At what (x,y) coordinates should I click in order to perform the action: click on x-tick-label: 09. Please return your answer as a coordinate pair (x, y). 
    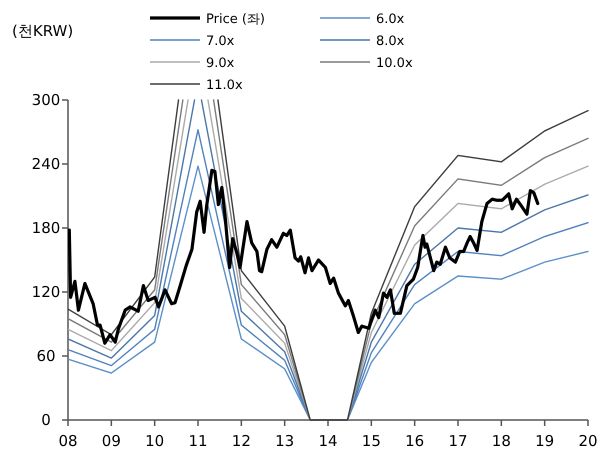
    Looking at the image, I should click on (111, 441).